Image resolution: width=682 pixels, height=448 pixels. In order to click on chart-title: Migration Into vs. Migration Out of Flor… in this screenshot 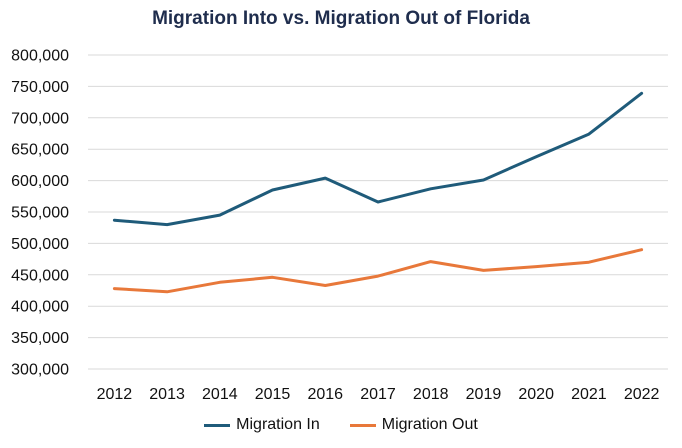, I will do `click(341, 18)`.